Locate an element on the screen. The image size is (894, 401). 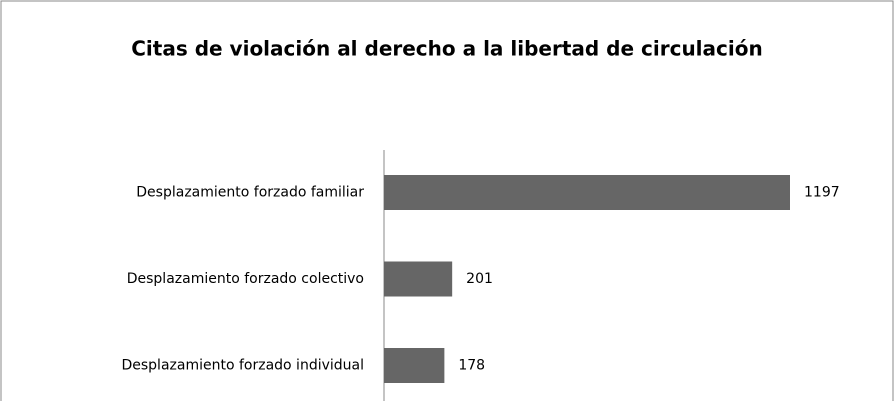
category-label: Desplazamiento forzado familiar is located at coordinates (250, 193).